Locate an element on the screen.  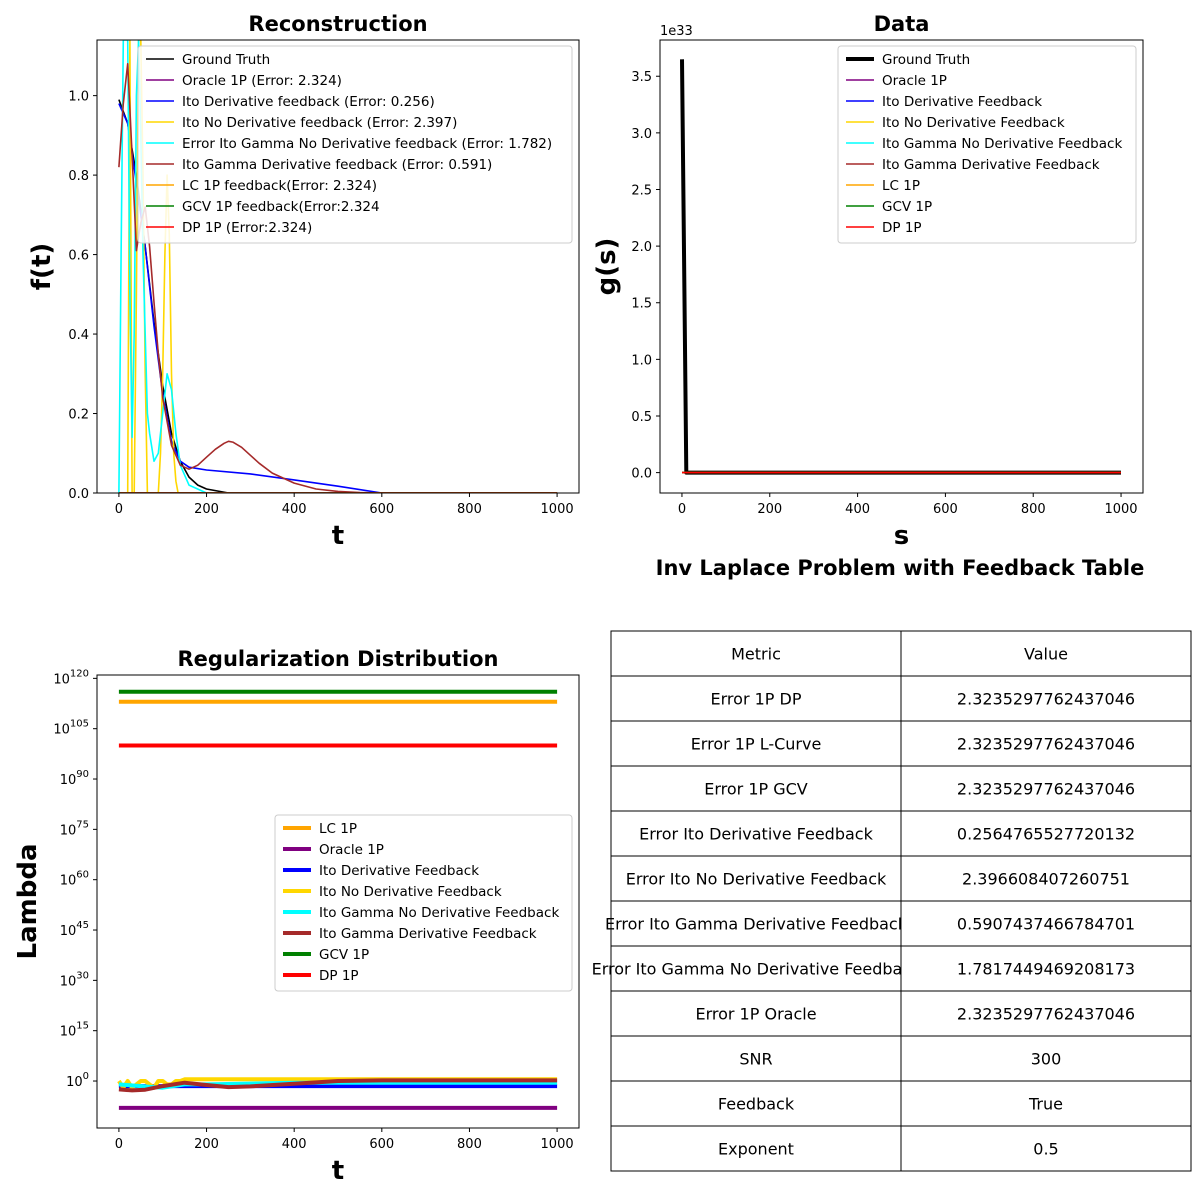
y-tick-label: 2.0 is located at coordinates (641, 247).